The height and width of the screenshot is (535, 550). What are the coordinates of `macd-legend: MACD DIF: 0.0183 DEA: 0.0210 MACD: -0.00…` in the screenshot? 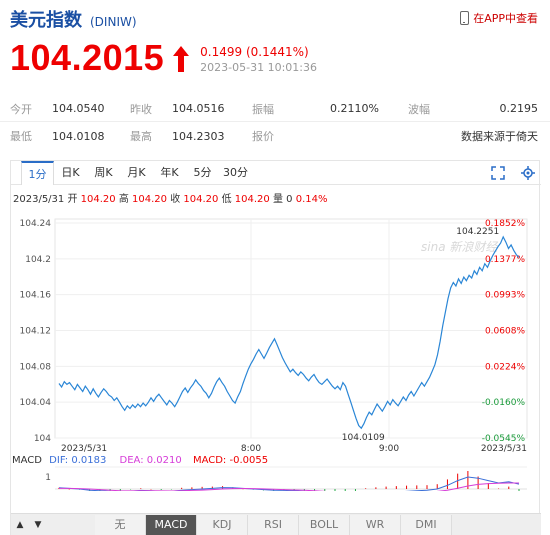 It's located at (140, 460).